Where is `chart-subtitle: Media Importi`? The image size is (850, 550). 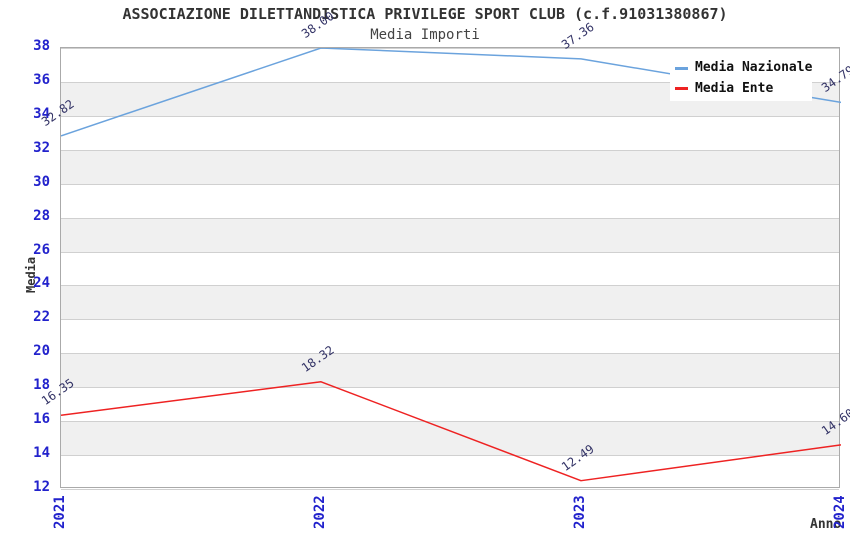 chart-subtitle: Media Importi is located at coordinates (425, 35).